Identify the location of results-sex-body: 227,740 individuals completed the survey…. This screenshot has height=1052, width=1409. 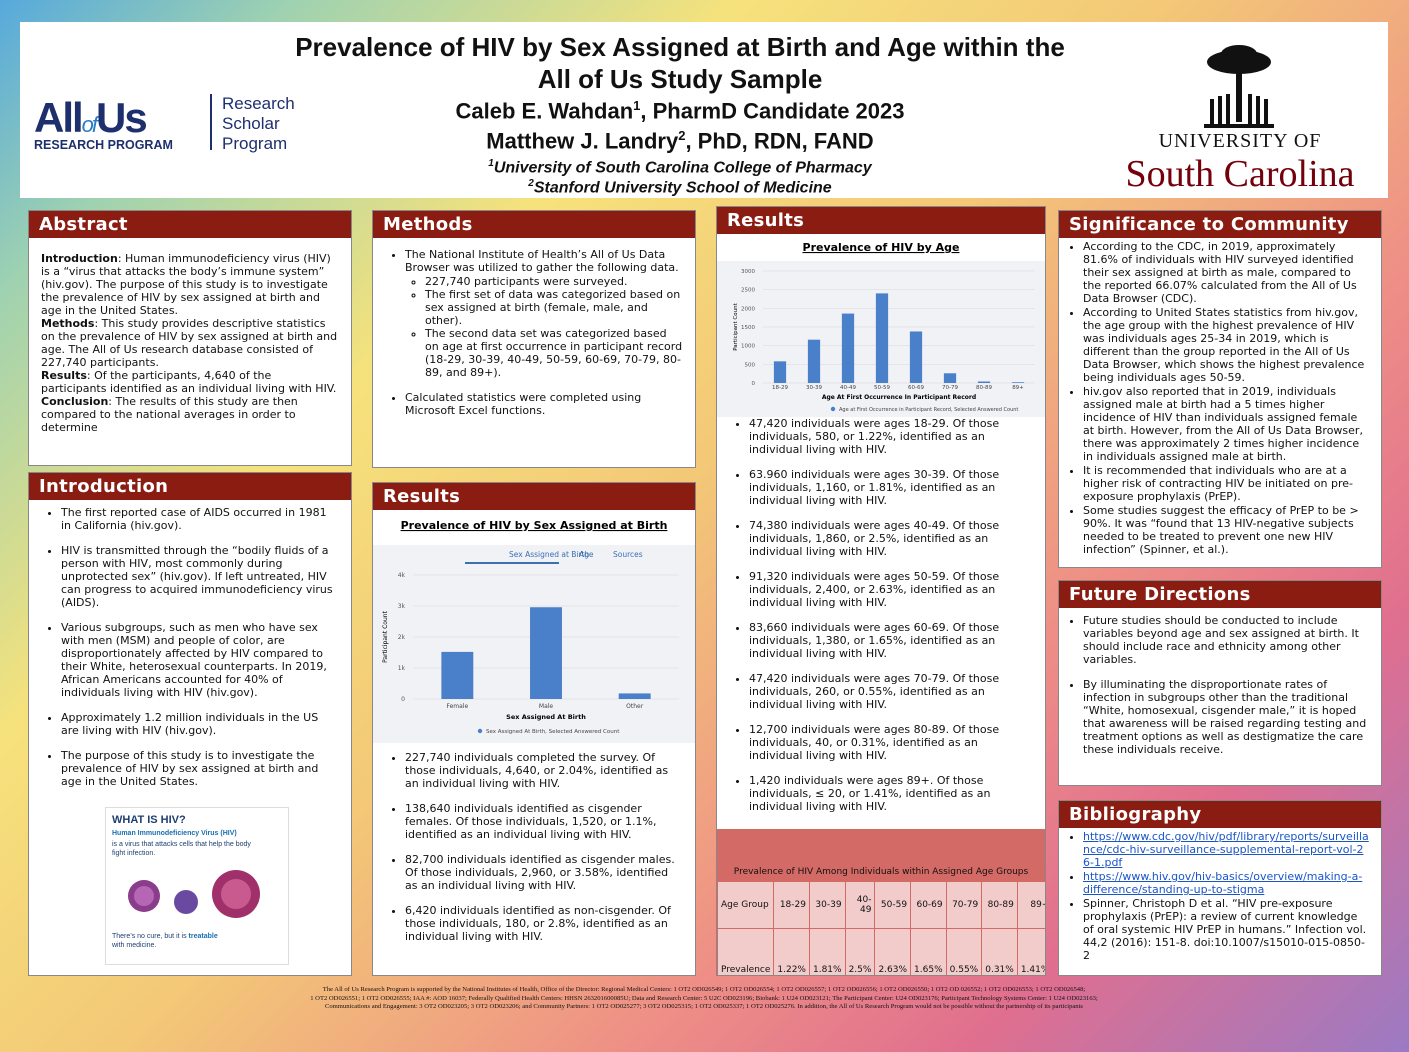
(534, 853).